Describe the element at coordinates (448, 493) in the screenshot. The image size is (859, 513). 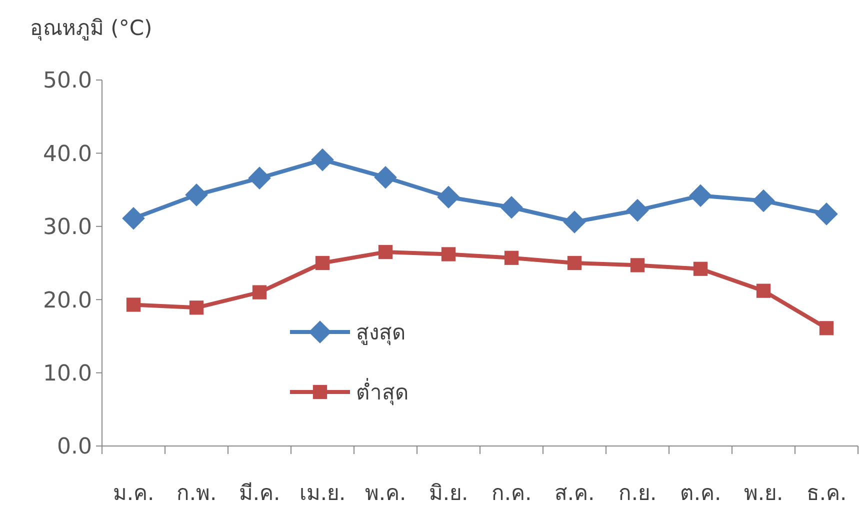
I see `x-tick-label: มิ.ย.` at that location.